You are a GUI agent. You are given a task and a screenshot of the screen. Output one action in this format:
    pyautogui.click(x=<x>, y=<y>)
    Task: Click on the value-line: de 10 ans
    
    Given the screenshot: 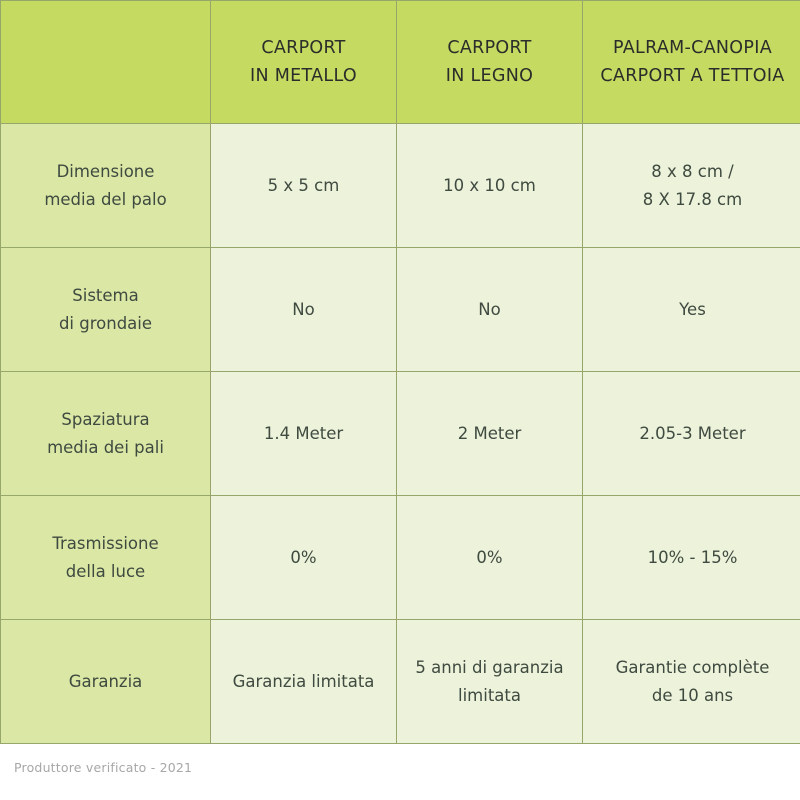 What is the action you would take?
    pyautogui.click(x=692, y=695)
    